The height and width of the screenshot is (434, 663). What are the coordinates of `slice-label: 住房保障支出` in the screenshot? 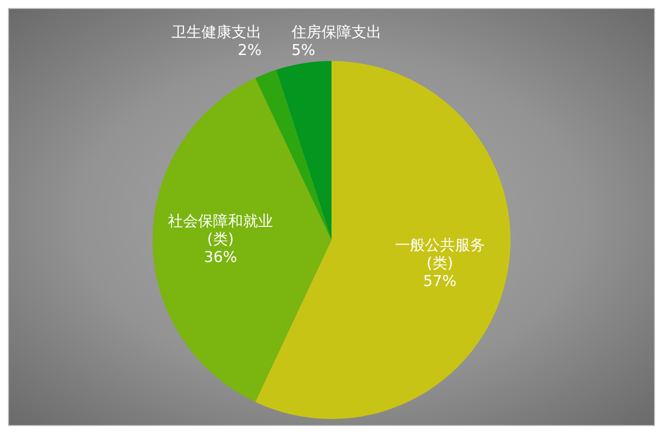 It's located at (336, 31).